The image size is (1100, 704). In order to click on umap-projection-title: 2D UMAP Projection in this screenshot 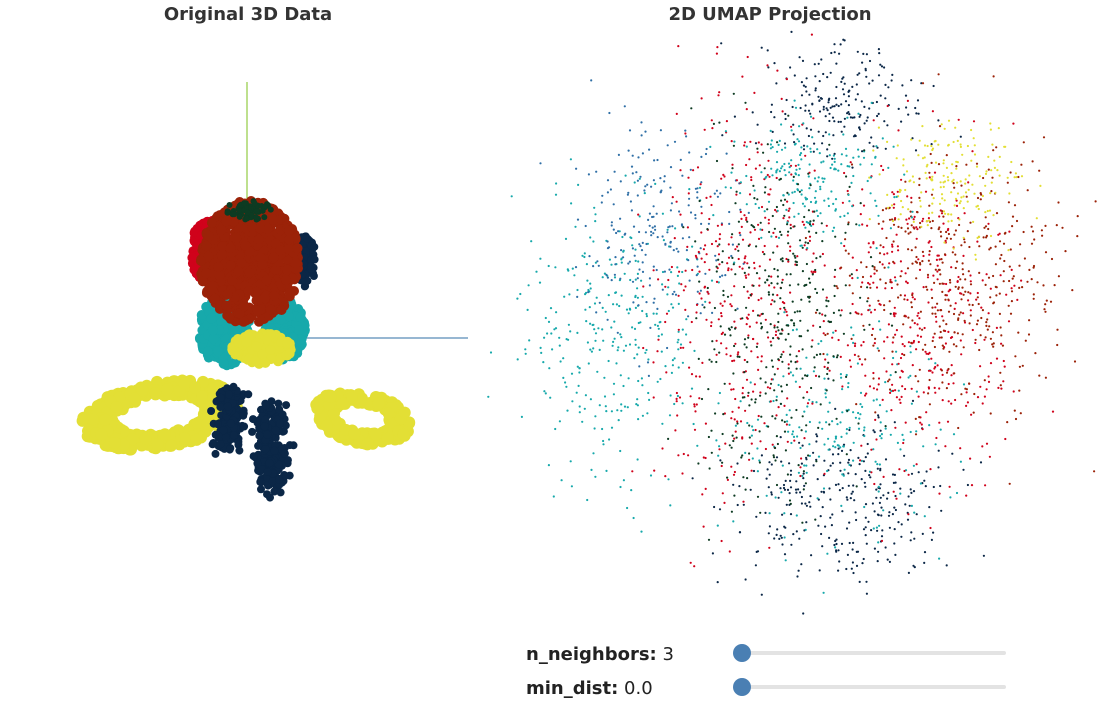, I will do `click(770, 14)`.